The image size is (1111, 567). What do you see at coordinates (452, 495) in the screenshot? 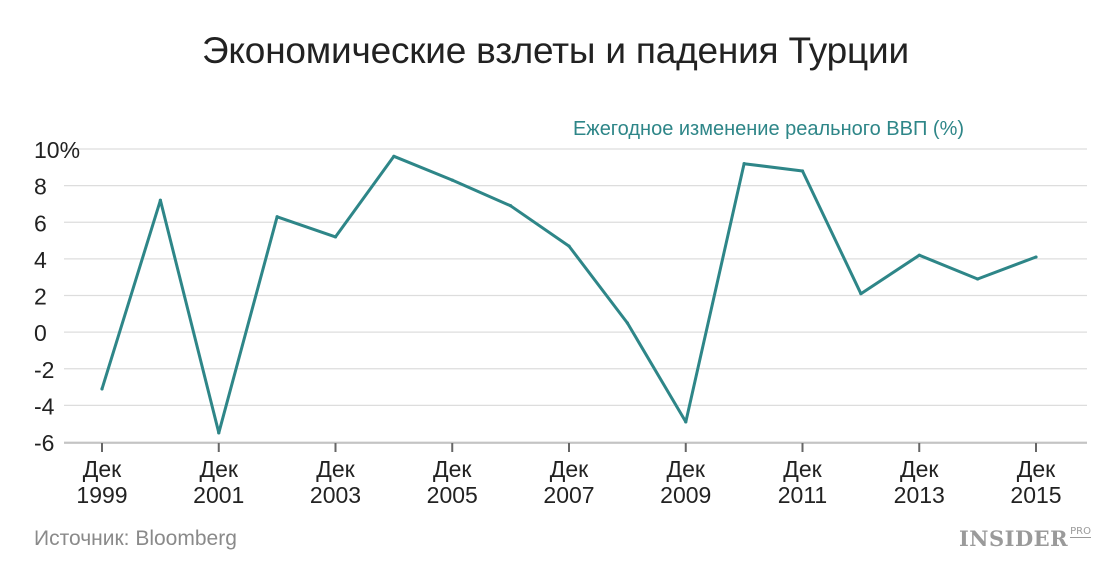
I see `x-tick-label-year: 2005` at bounding box center [452, 495].